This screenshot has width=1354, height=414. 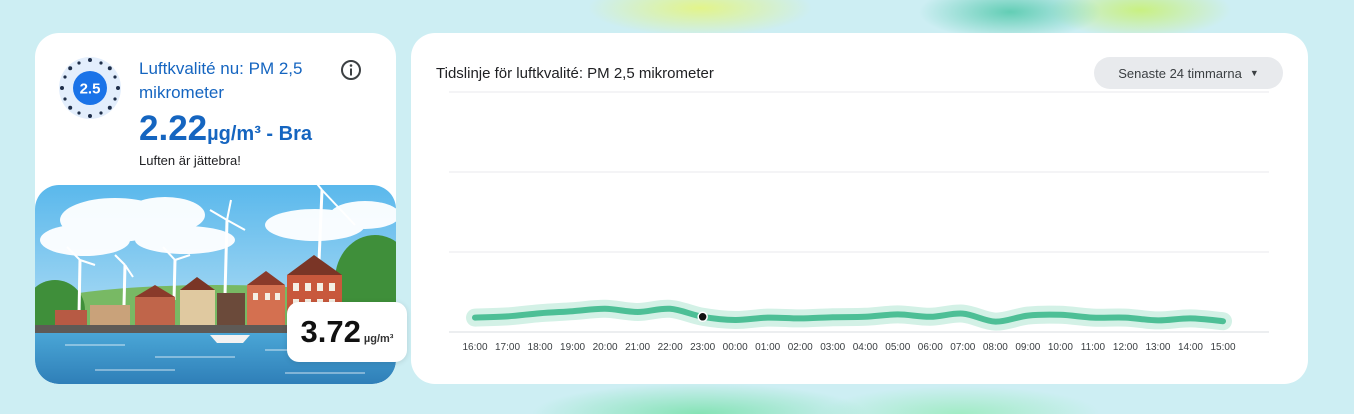 I want to click on x-tick-label: 09:00, so click(x=1027, y=347).